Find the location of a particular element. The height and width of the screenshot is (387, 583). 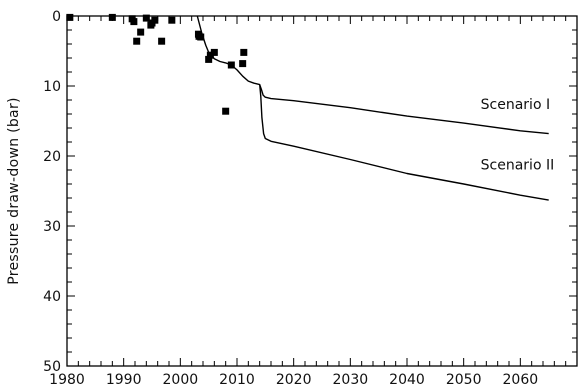

y-tick-label: 40 is located at coordinates (52, 297).